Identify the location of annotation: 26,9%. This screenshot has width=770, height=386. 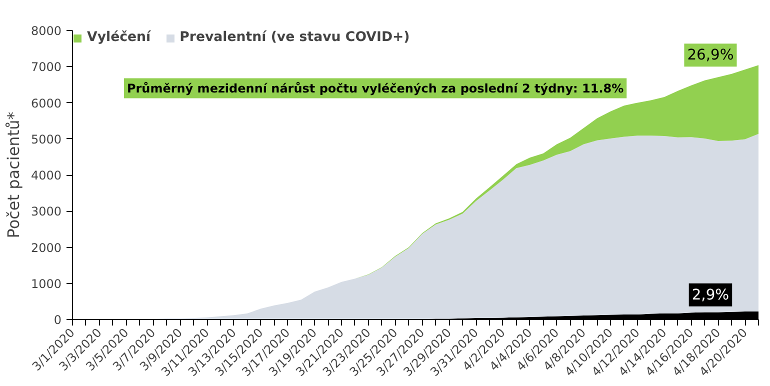
(710, 55).